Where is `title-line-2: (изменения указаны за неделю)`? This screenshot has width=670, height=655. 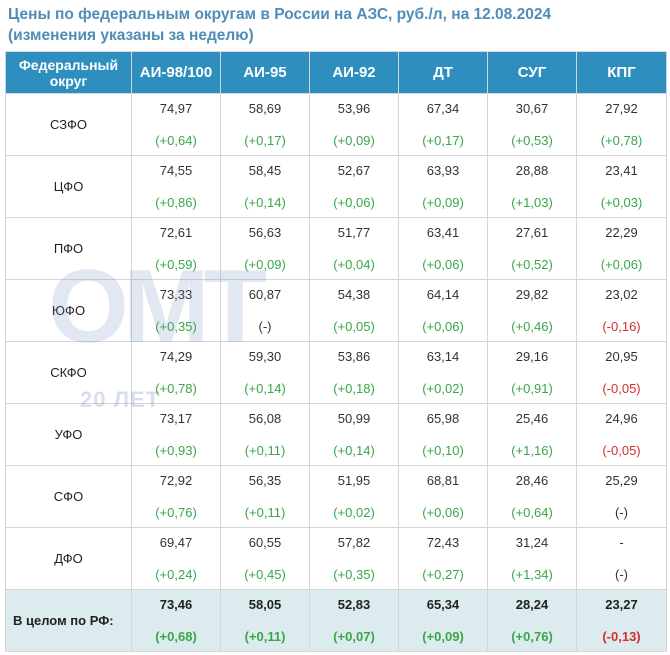
title-line-2: (изменения указаны за неделю) is located at coordinates (131, 35).